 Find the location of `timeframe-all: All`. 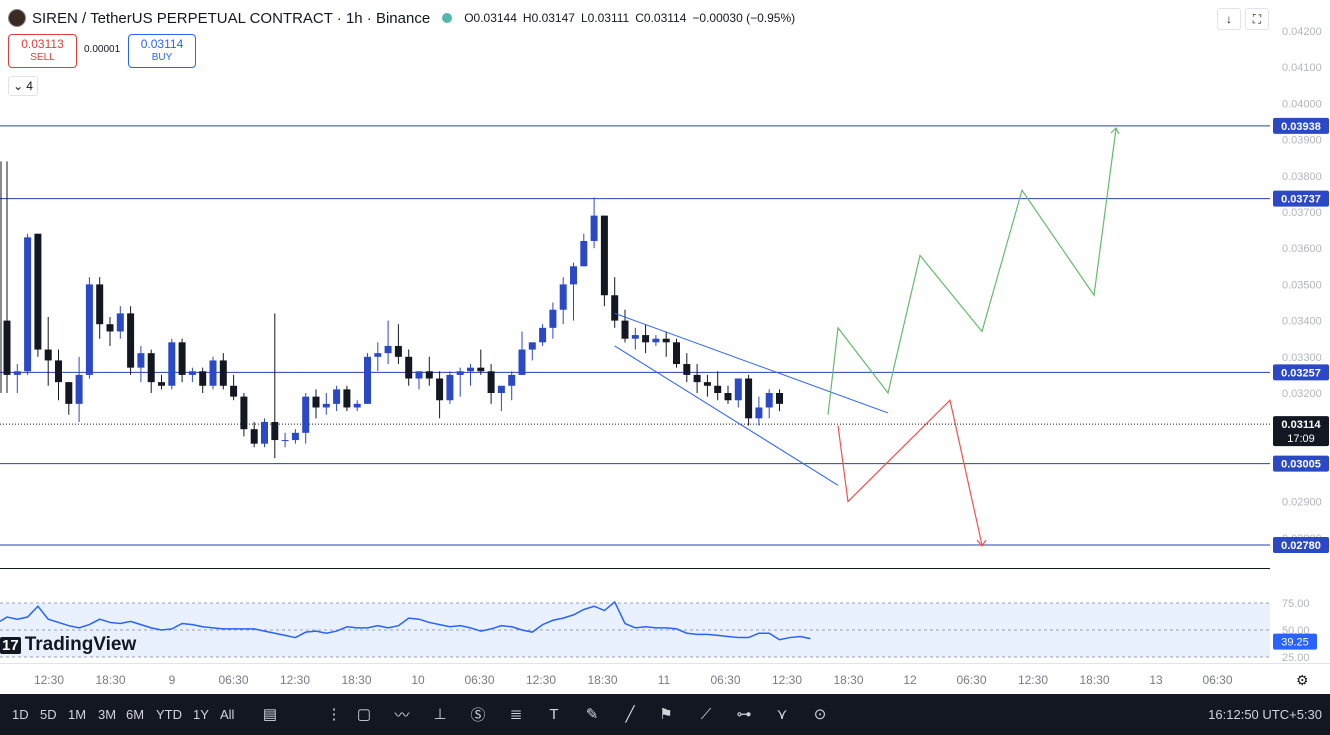

timeframe-all: All is located at coordinates (227, 714).